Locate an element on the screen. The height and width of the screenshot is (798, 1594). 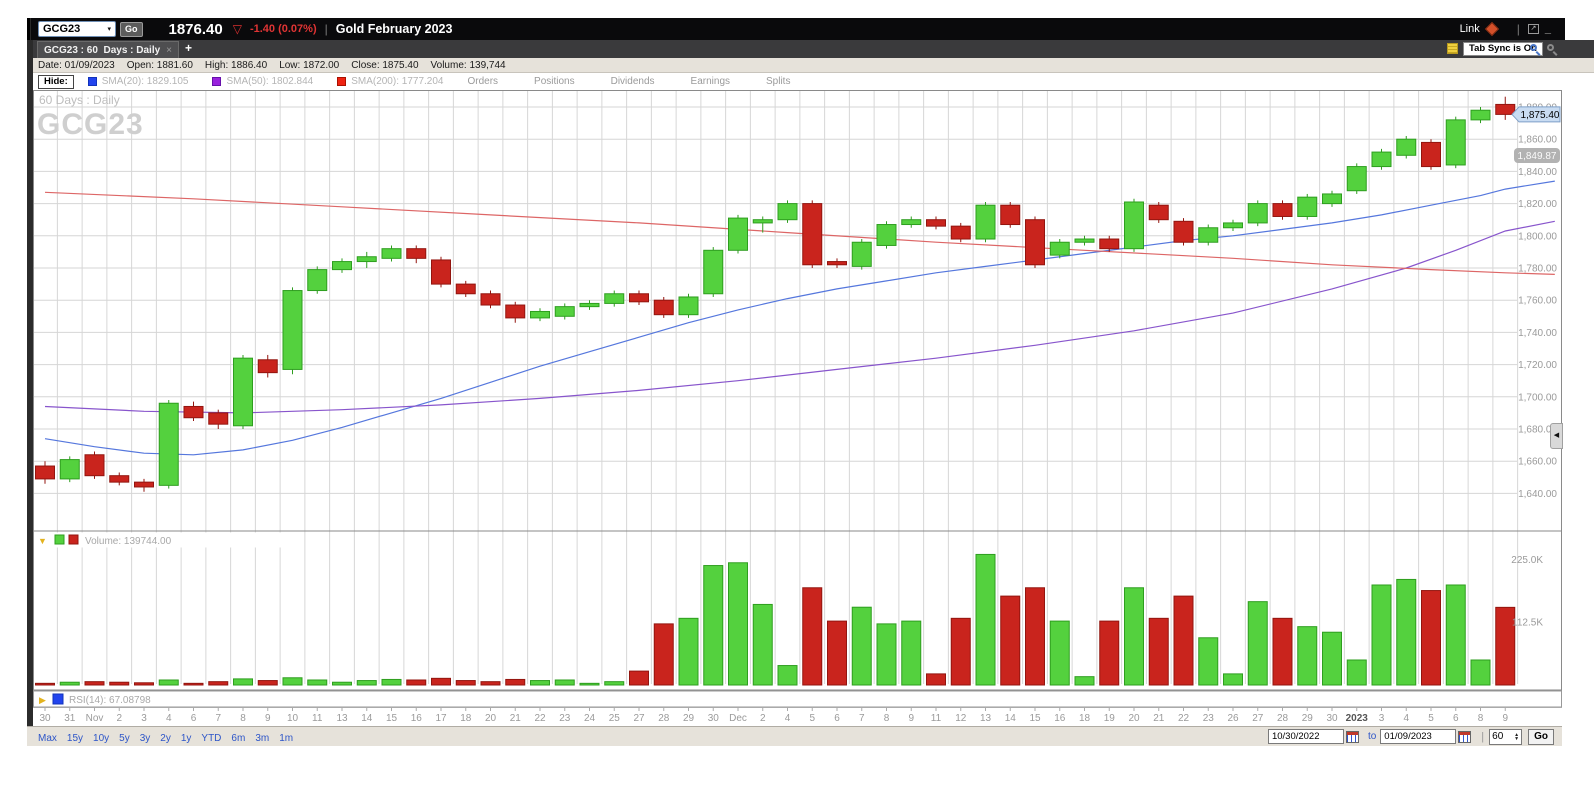
range-link-1m: 1m is located at coordinates (286, 738).